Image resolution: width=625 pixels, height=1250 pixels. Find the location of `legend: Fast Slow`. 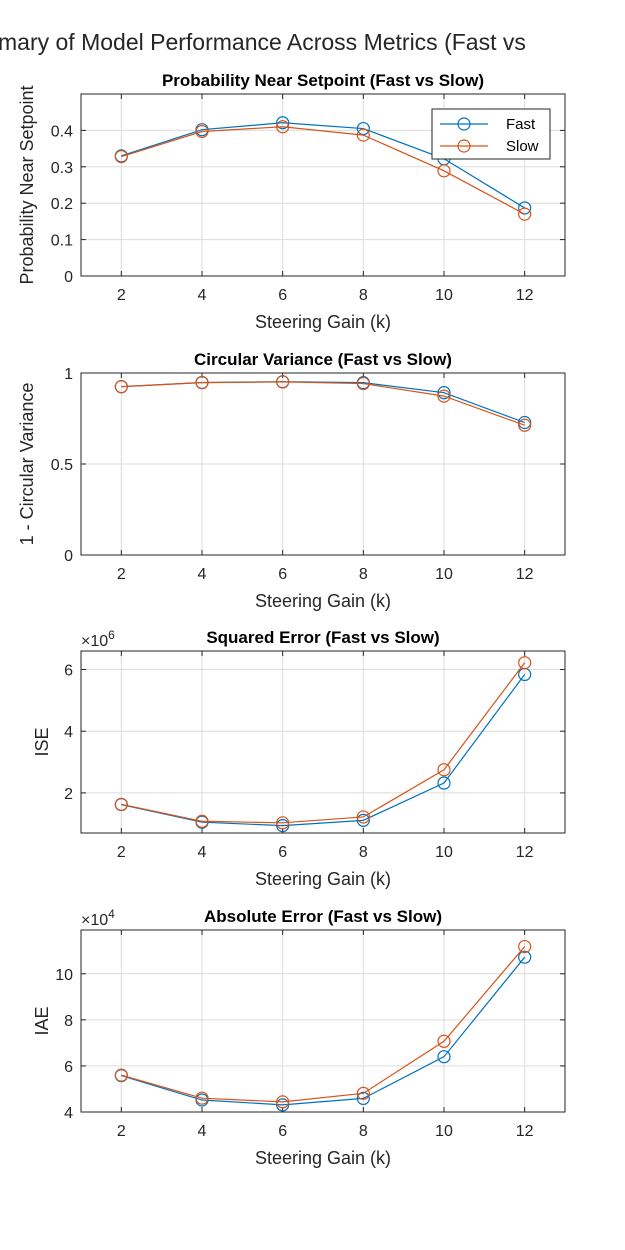

legend: Fast Slow is located at coordinates (491, 134).